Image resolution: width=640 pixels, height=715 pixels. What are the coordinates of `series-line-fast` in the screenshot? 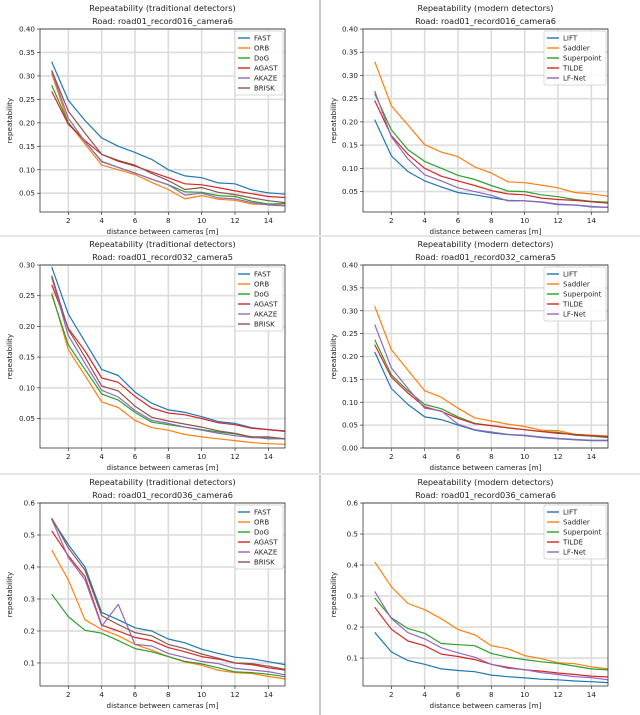 It's located at (168, 592).